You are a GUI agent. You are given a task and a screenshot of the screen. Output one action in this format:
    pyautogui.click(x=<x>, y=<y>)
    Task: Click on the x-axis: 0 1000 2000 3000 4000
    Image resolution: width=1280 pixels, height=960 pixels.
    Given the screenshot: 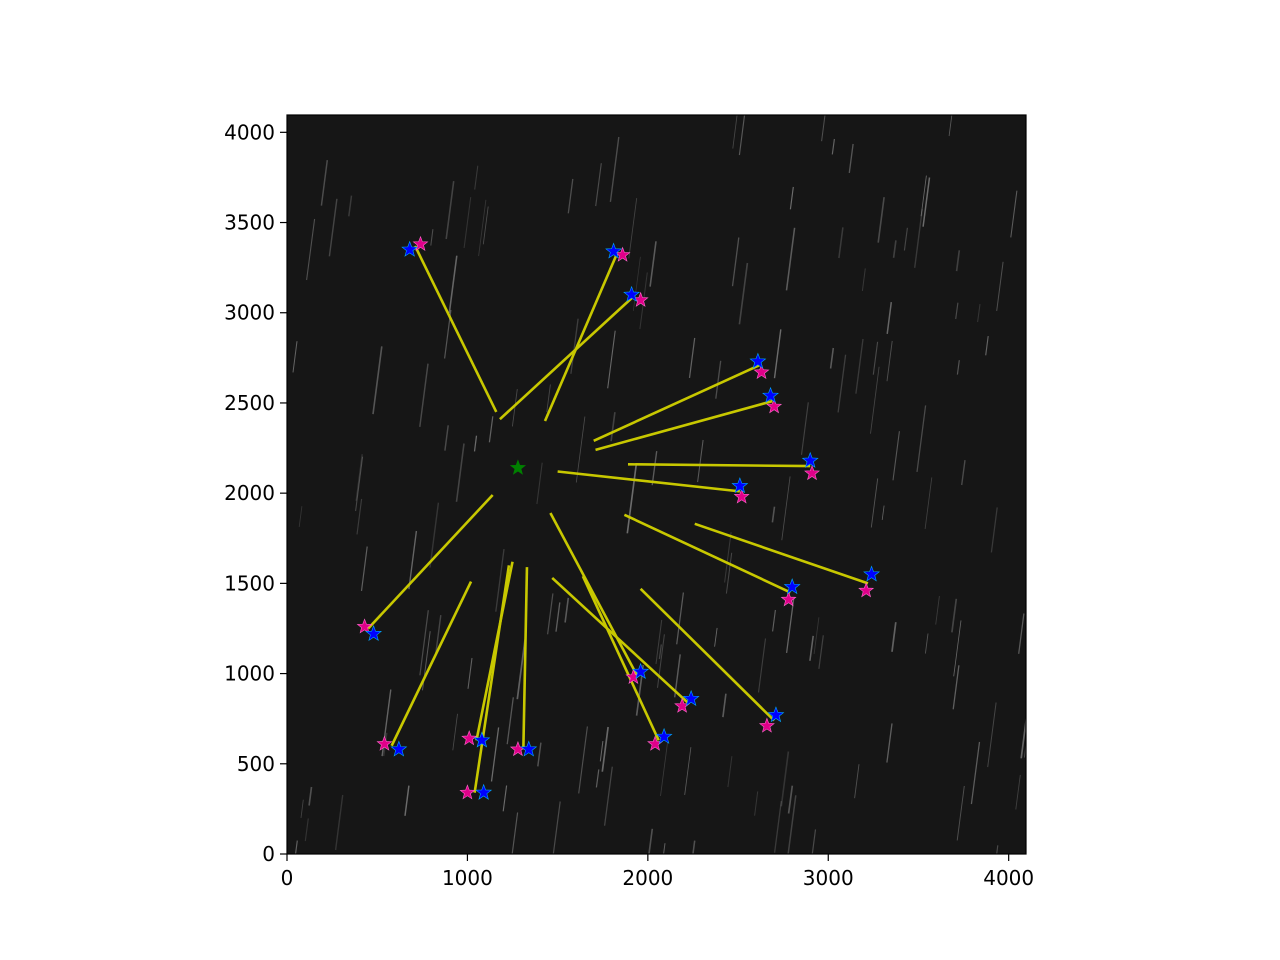 What is the action you would take?
    pyautogui.click(x=657, y=872)
    